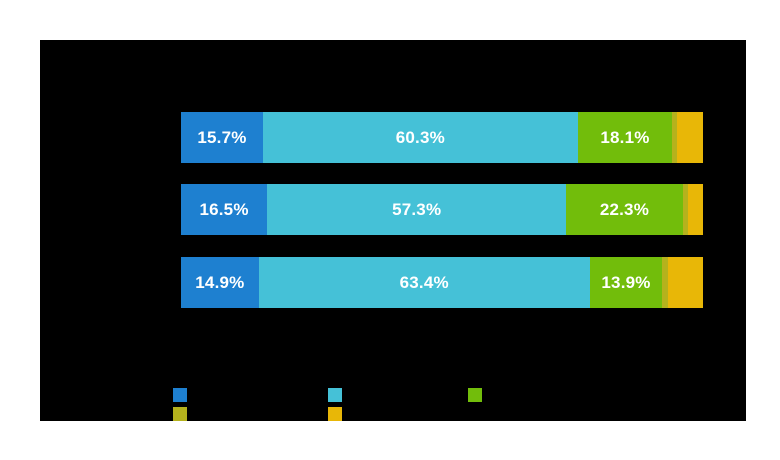  I want to click on legend-swatch-cyan, so click(335, 395).